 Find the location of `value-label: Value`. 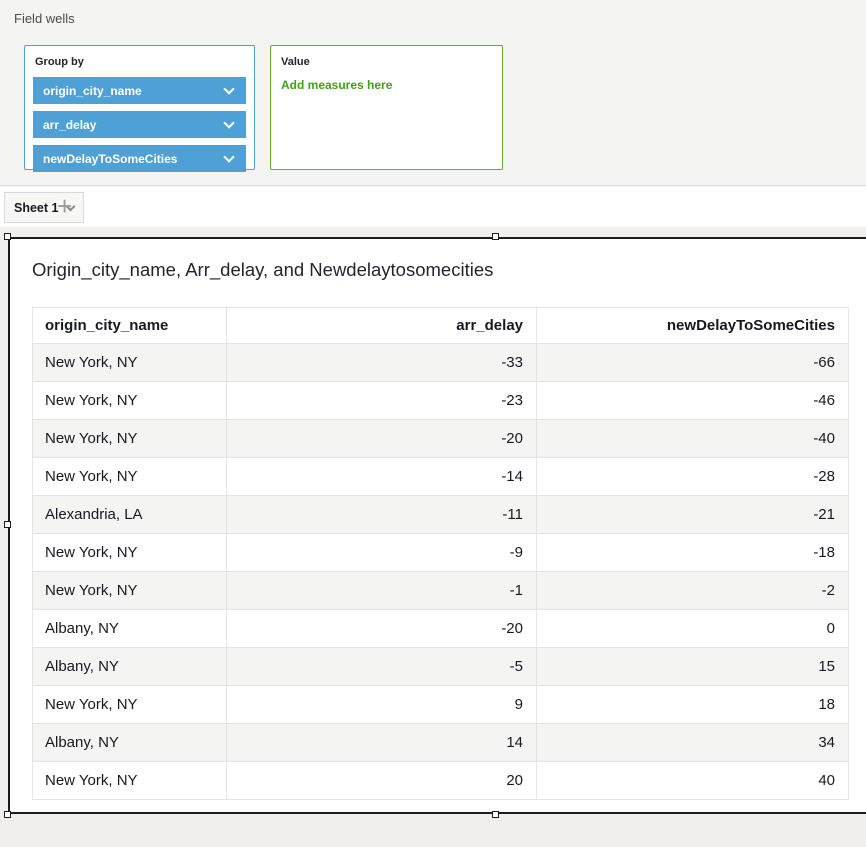

value-label: Value is located at coordinates (295, 62).